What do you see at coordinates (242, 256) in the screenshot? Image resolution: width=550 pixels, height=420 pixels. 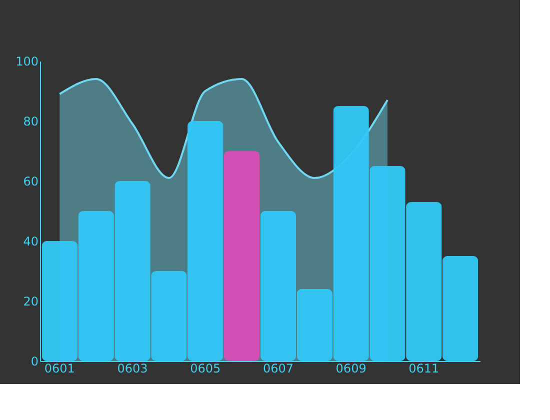 I see `bar` at bounding box center [242, 256].